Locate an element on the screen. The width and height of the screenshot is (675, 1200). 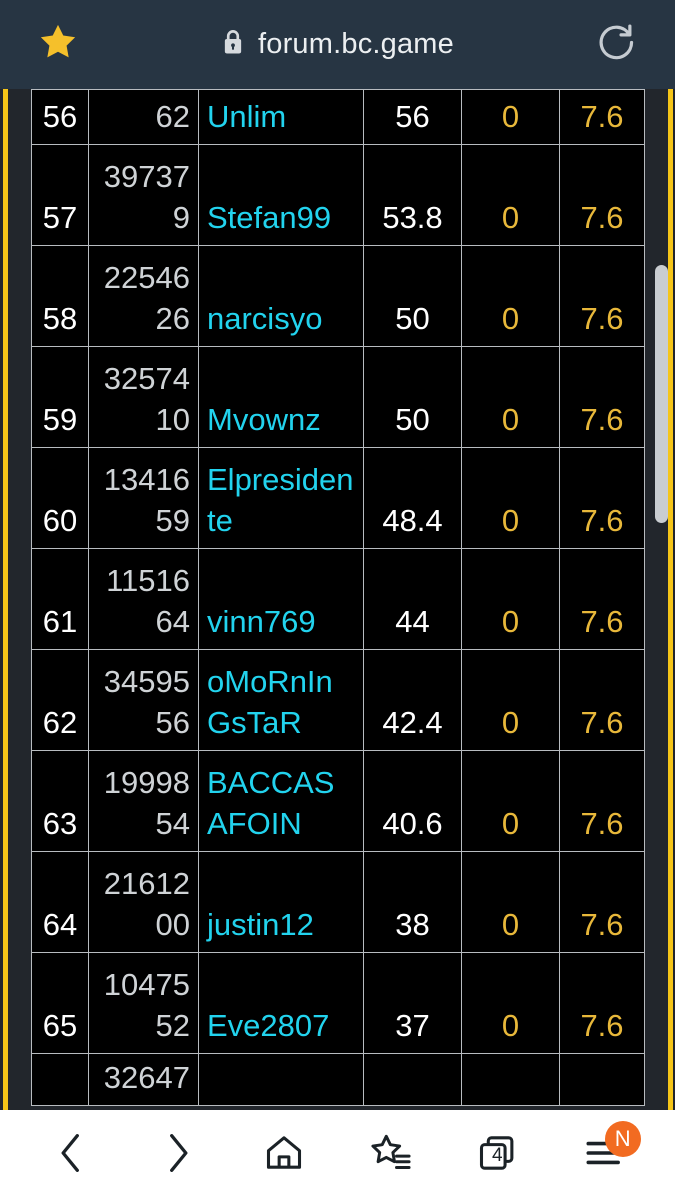
table-row: 59 3257410 Mvownz 50 0 7.6 is located at coordinates (338, 397).